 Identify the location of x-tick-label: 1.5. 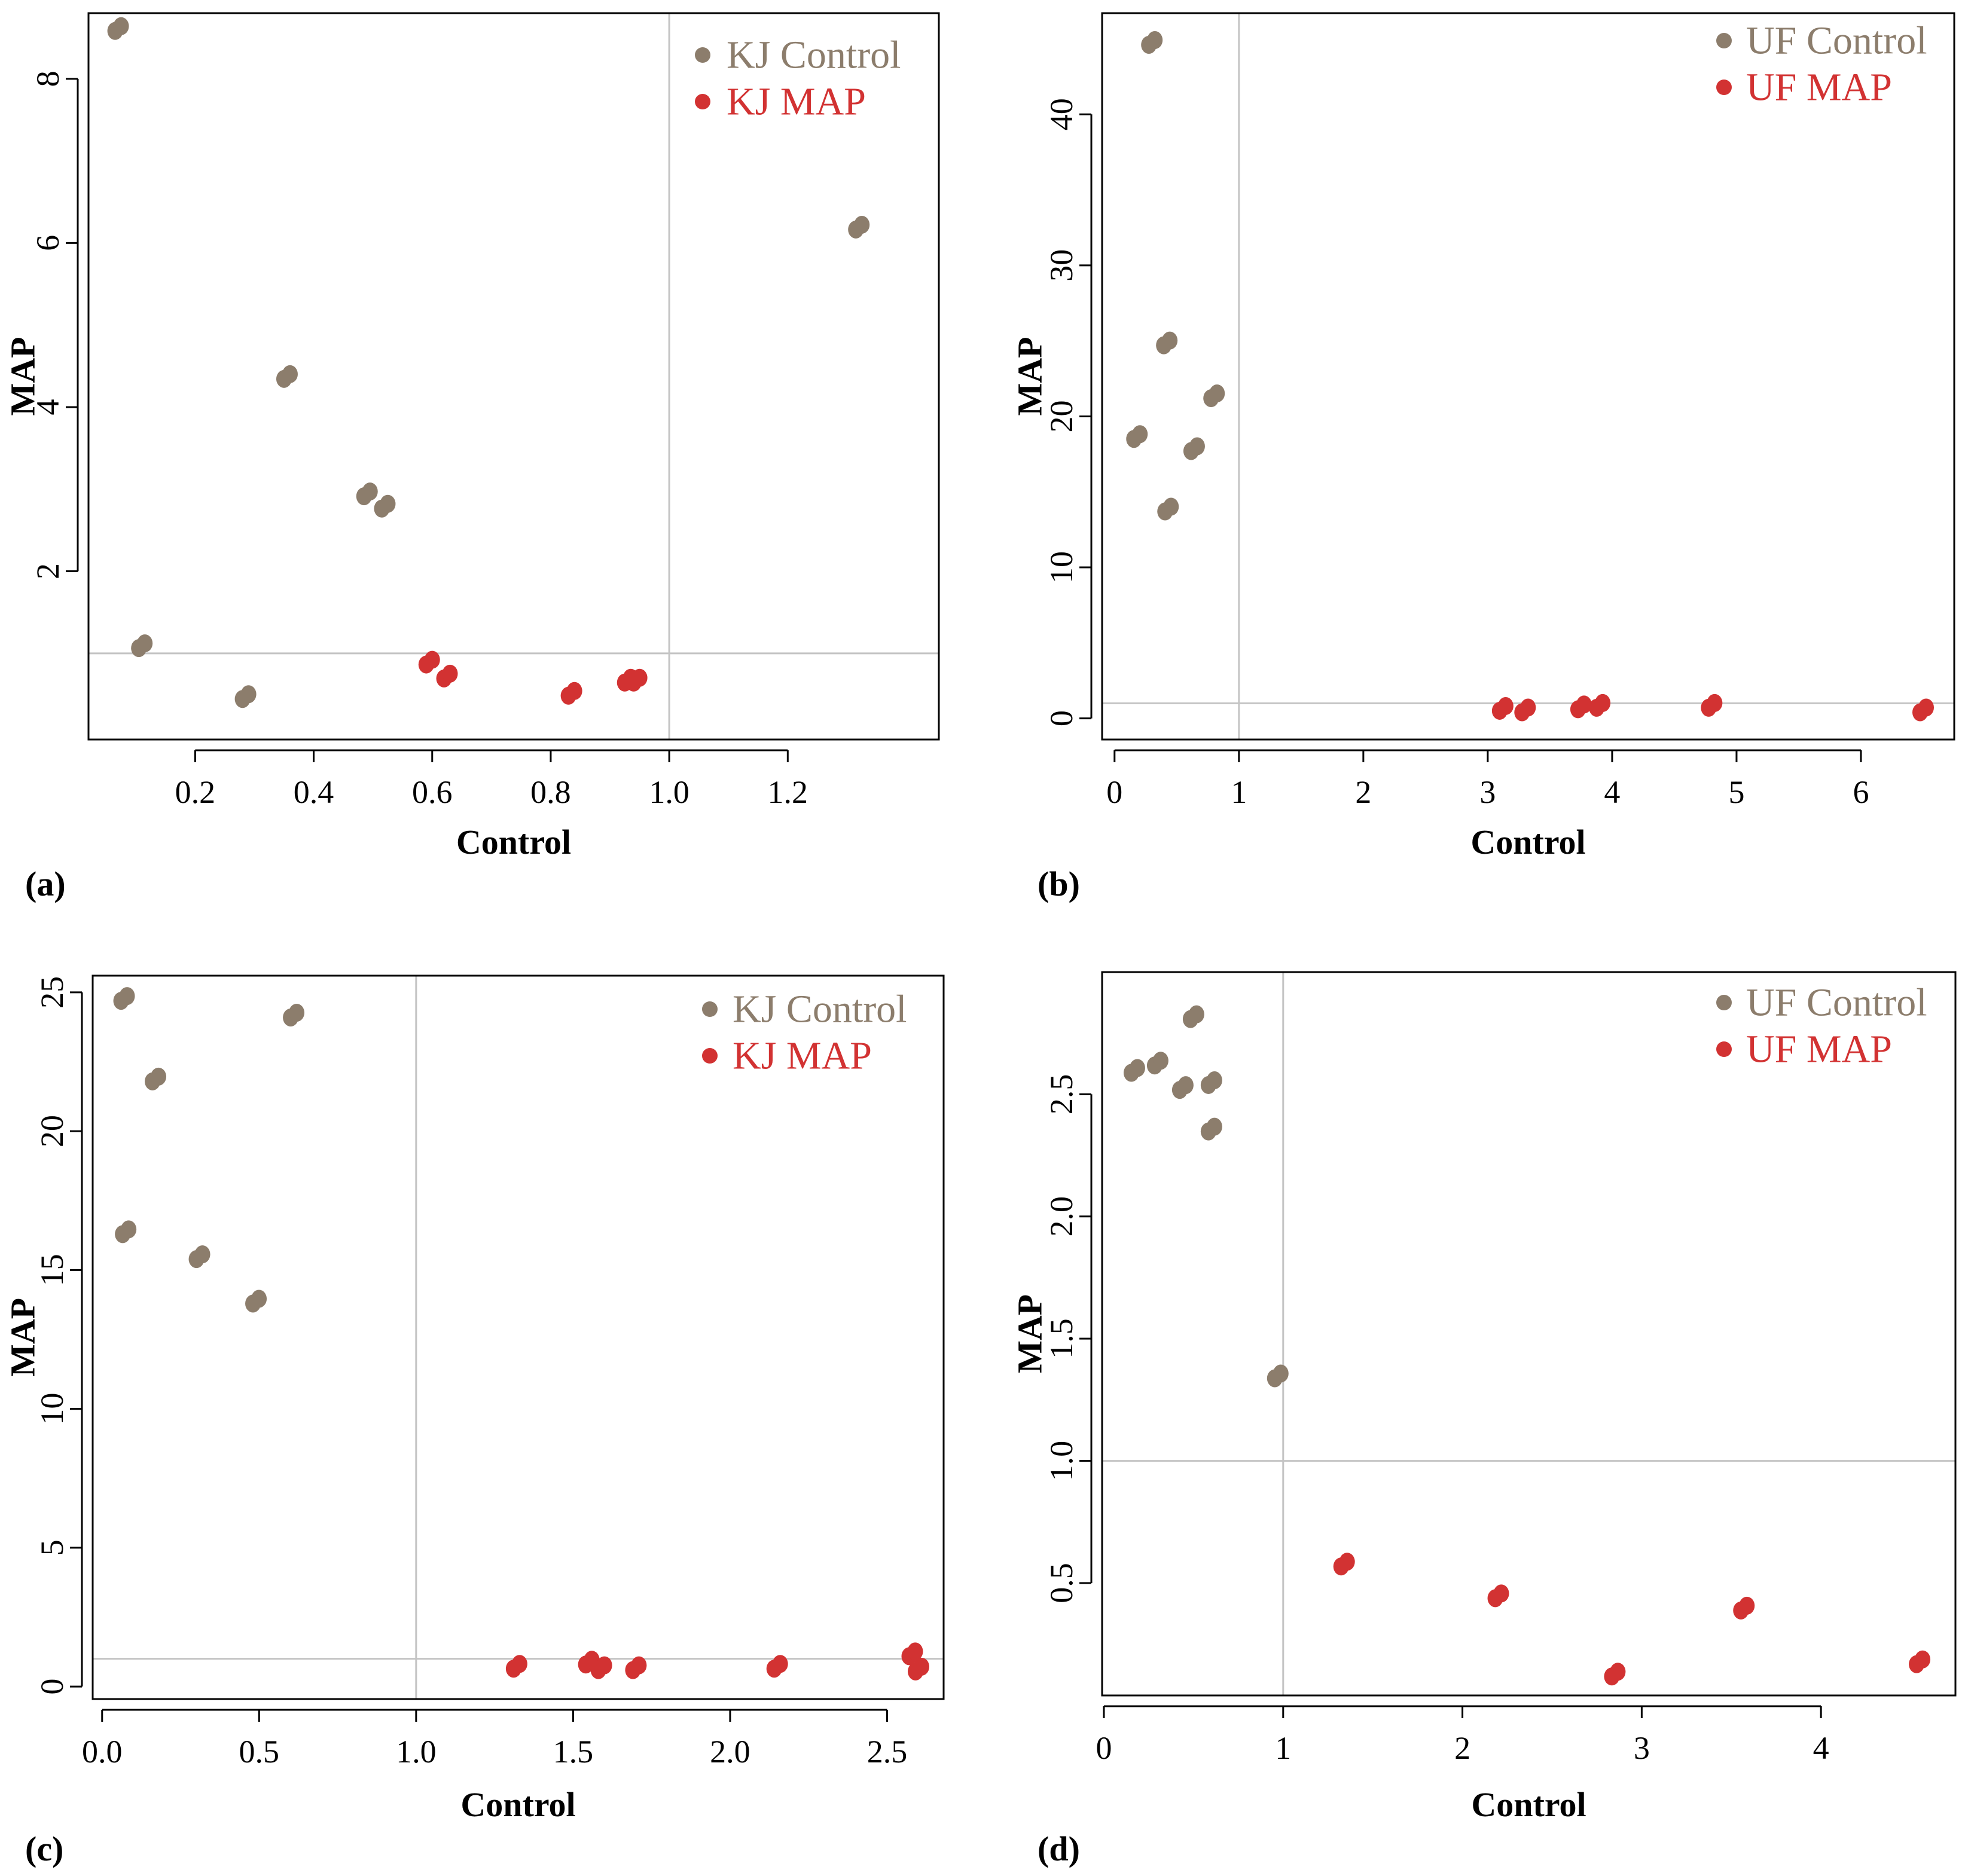
(573, 1752).